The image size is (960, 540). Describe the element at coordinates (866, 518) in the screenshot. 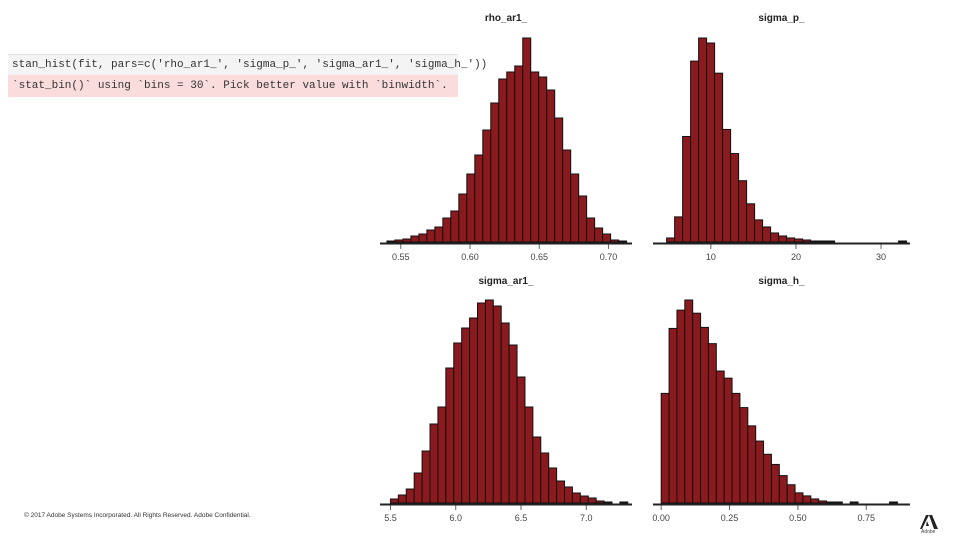

I see `x-tick-label: 0.75` at that location.